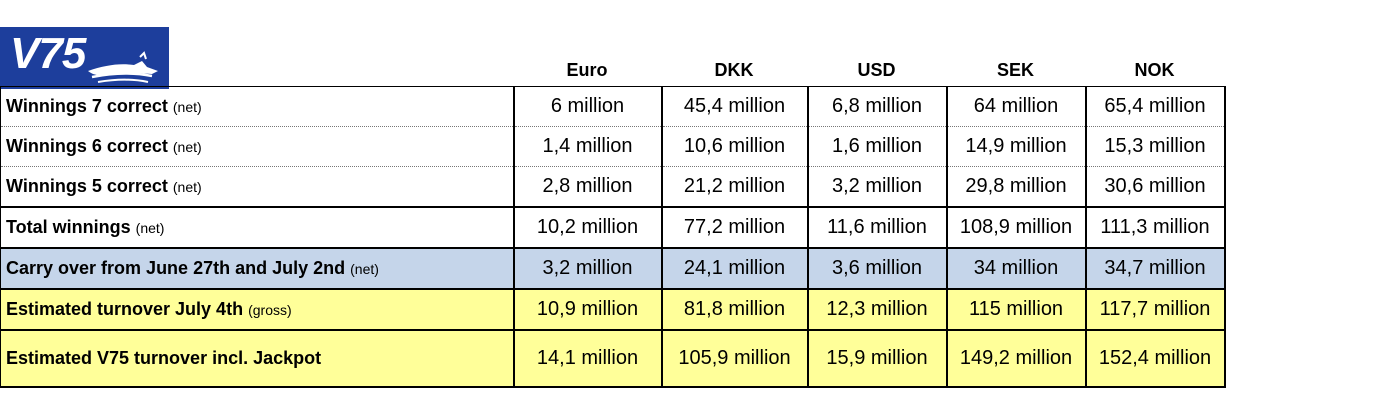 Image resolution: width=1373 pixels, height=409 pixels. I want to click on table-cell: 29,8 million, so click(1015, 186).